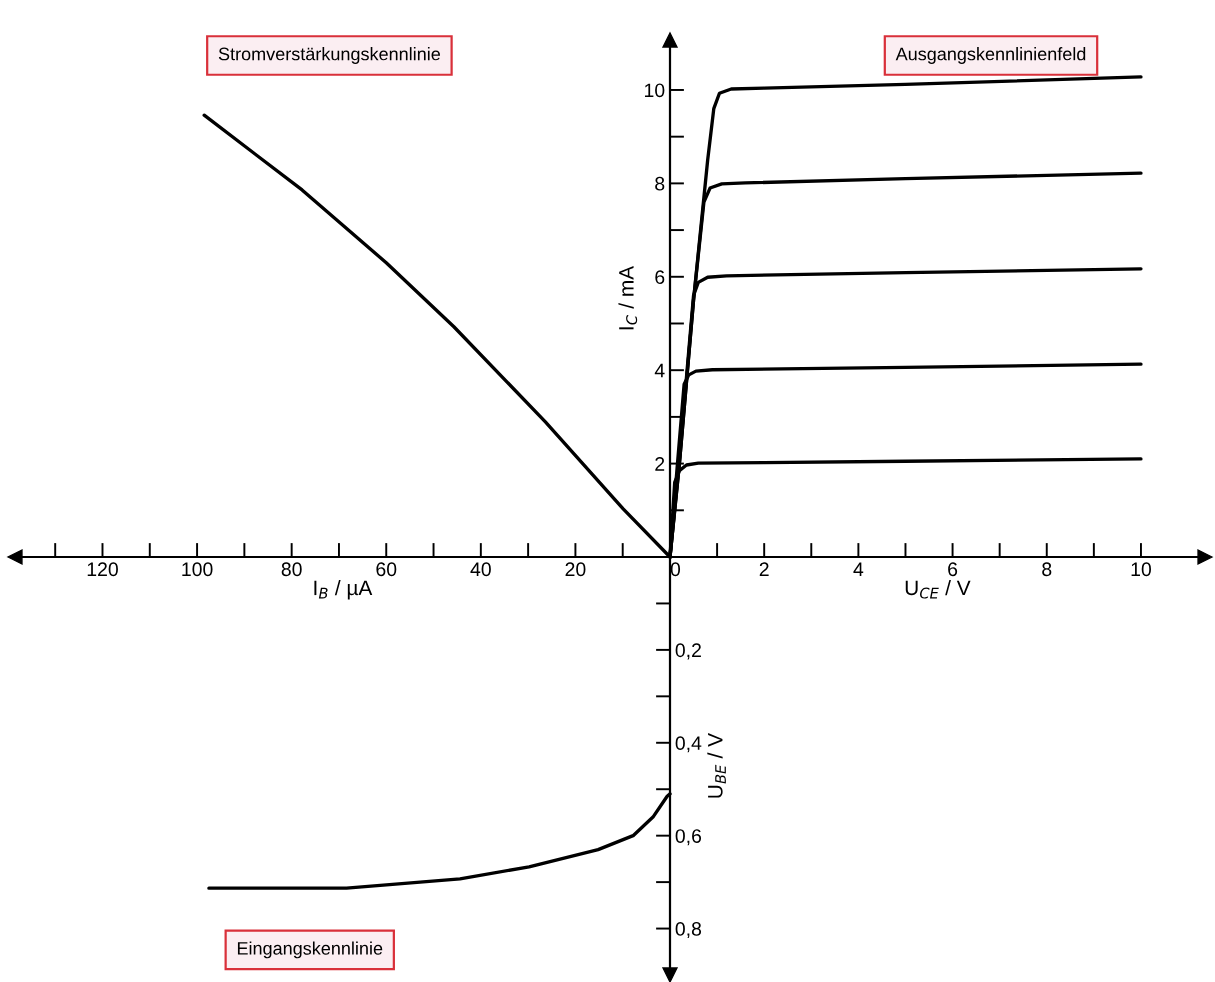  Describe the element at coordinates (655, 90) in the screenshot. I see `y-tick-label: 10` at that location.